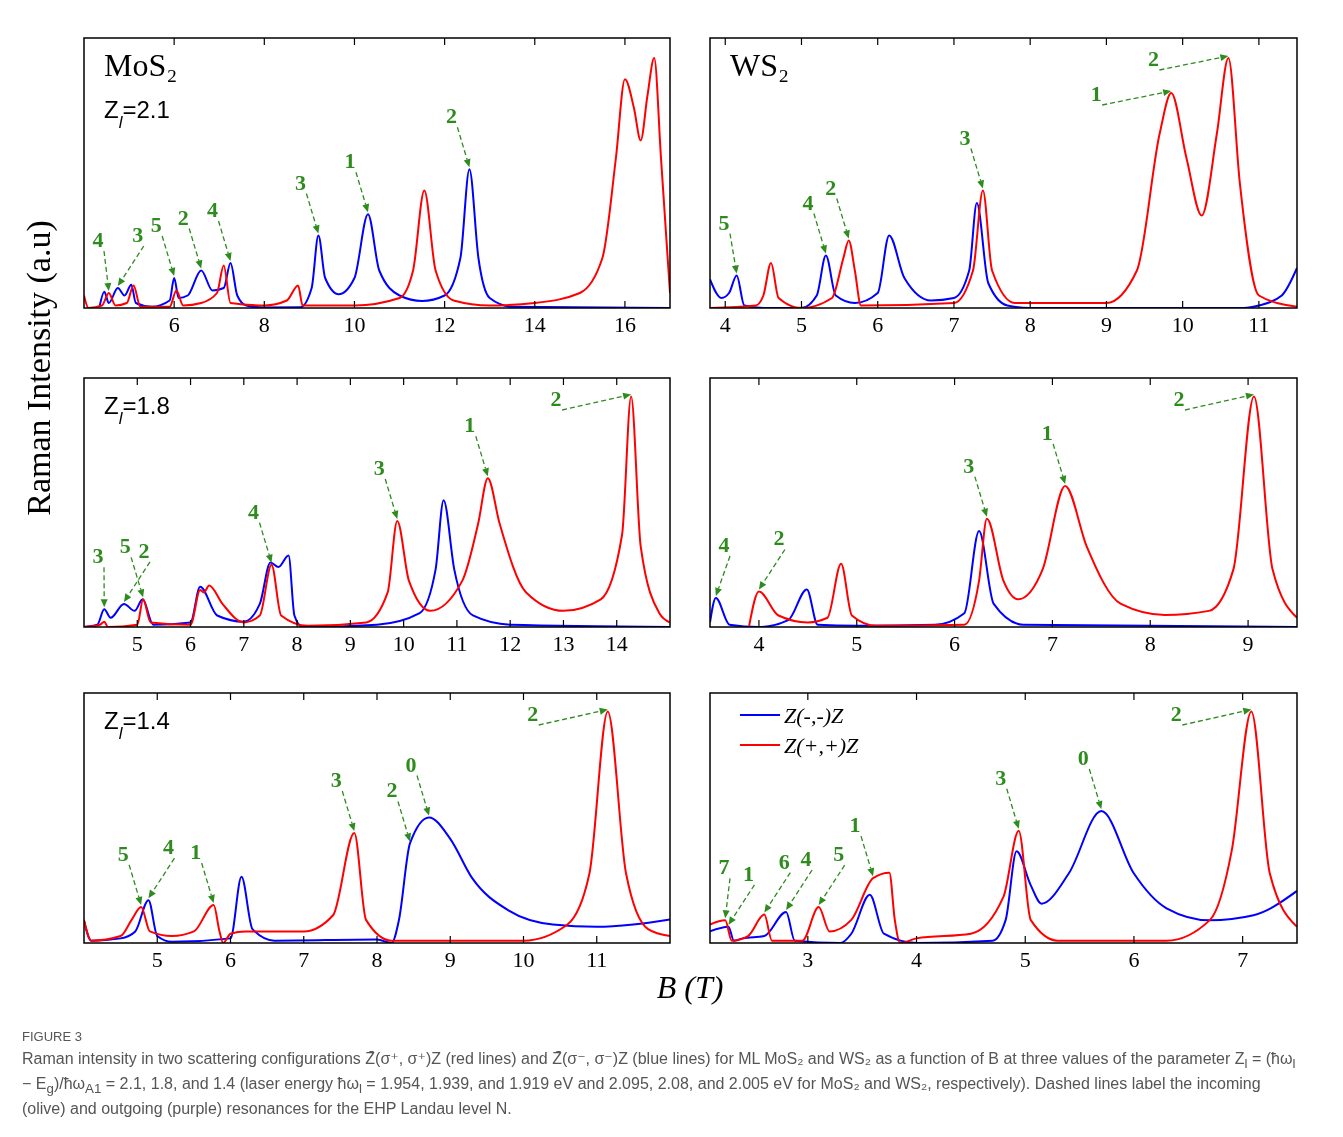 This screenshot has height=1137, width=1343. Describe the element at coordinates (822, 745) in the screenshot. I see `legend-label: Z(+,+)Z` at that location.